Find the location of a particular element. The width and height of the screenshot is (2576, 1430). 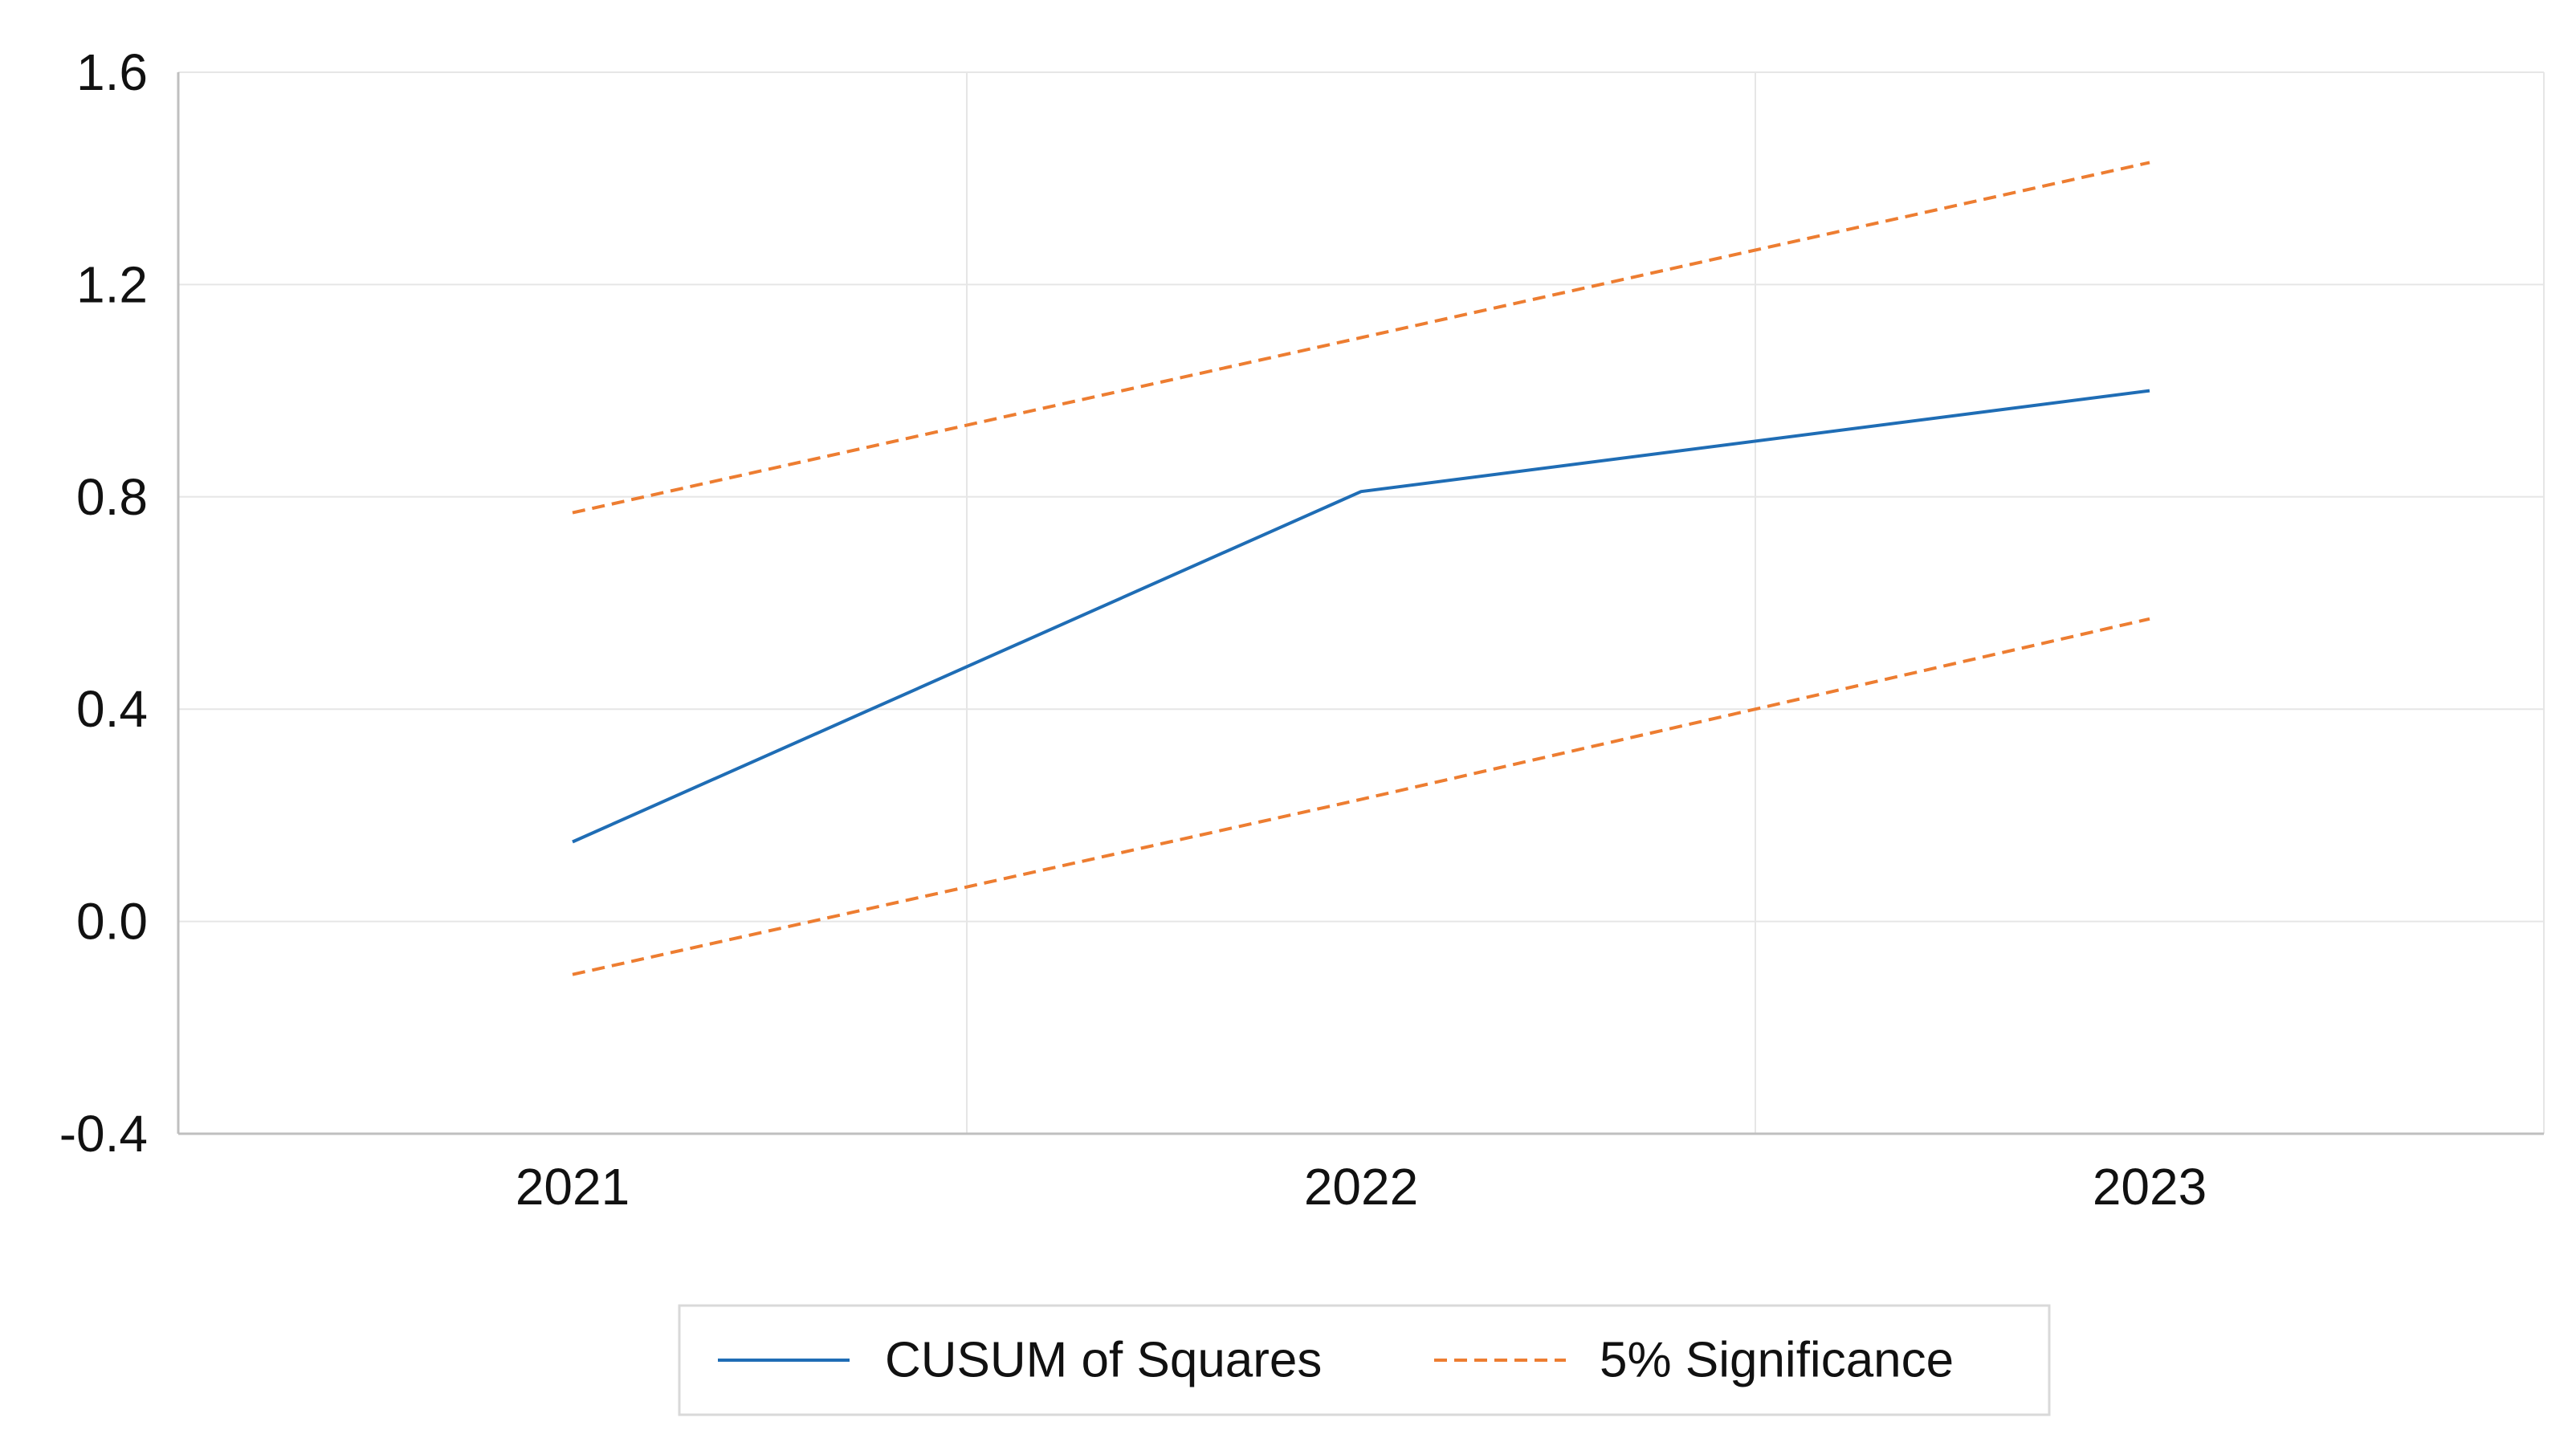

y-tick-label: 0.4 is located at coordinates (112, 709).